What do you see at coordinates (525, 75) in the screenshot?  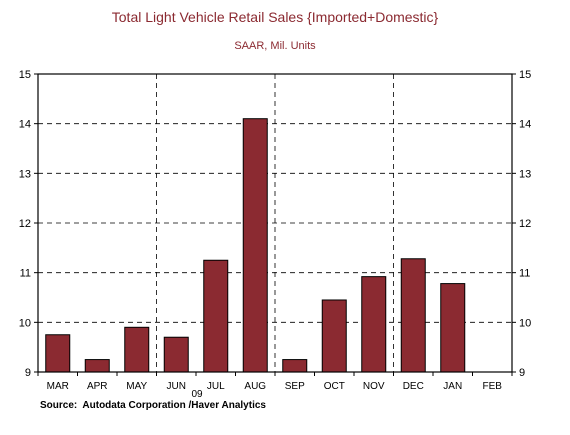 I see `y-tick-label-right: 15` at bounding box center [525, 75].